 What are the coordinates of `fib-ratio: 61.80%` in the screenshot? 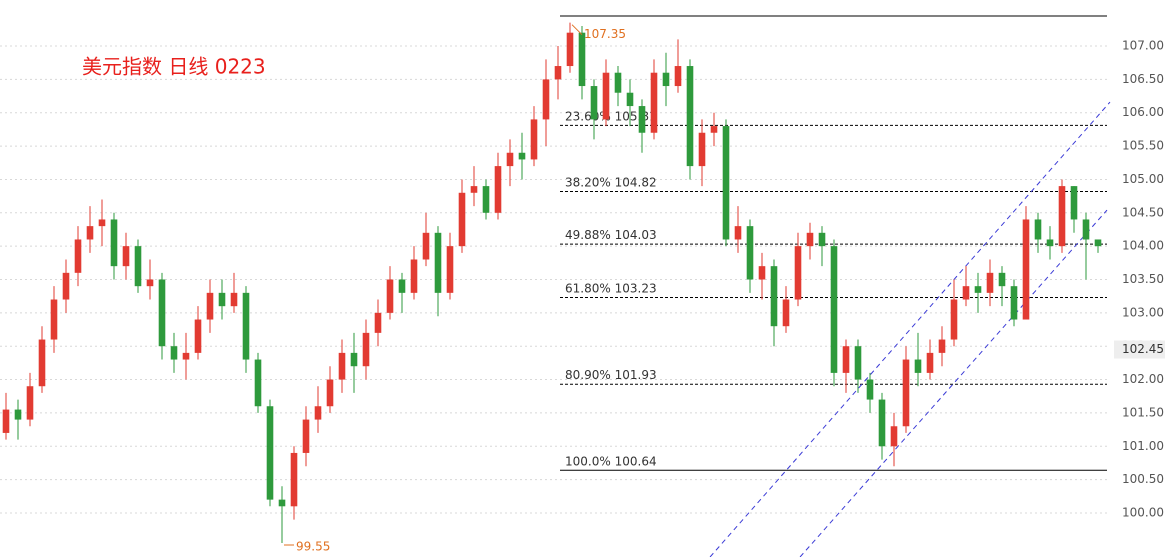 It's located at (588, 288).